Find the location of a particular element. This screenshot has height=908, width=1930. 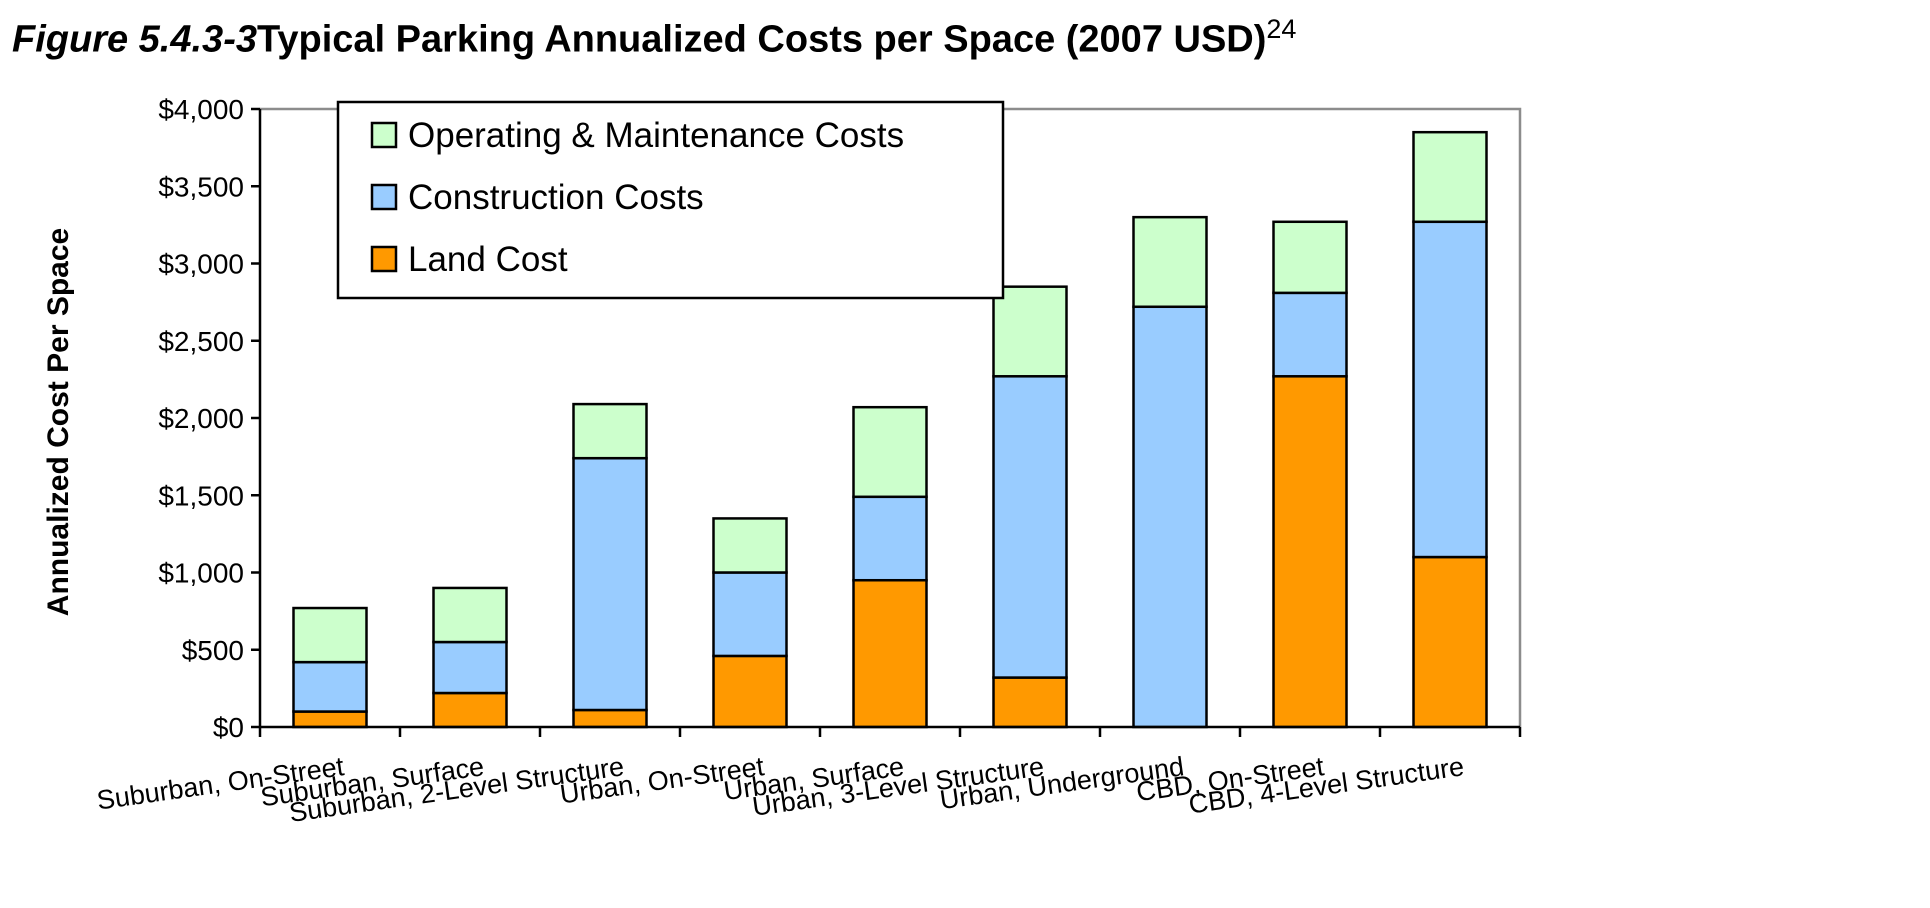

x-tick-label: CBD, 4-Level Structure is located at coordinates (1326, 785).